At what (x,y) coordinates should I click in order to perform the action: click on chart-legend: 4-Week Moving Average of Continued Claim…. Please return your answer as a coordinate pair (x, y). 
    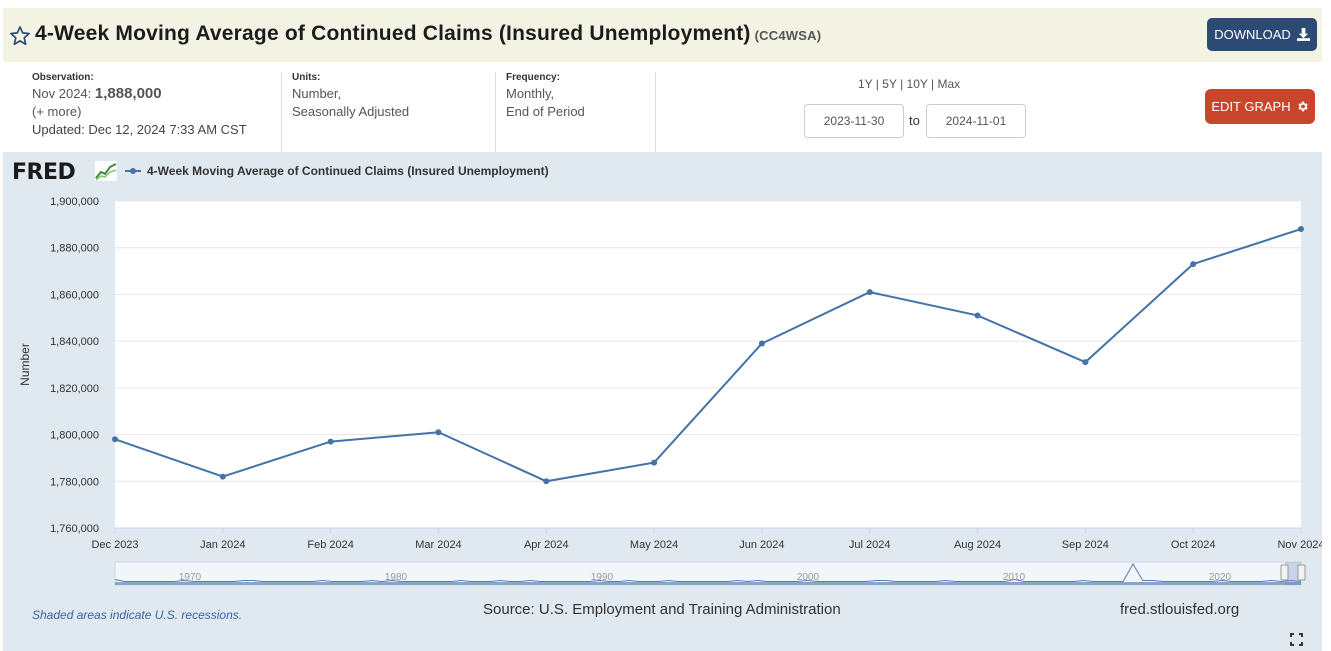
    Looking at the image, I should click on (337, 171).